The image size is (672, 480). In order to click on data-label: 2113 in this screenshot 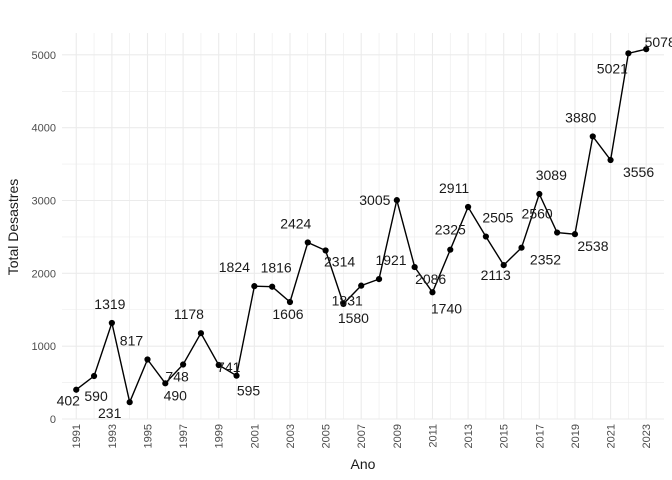, I will do `click(496, 275)`.